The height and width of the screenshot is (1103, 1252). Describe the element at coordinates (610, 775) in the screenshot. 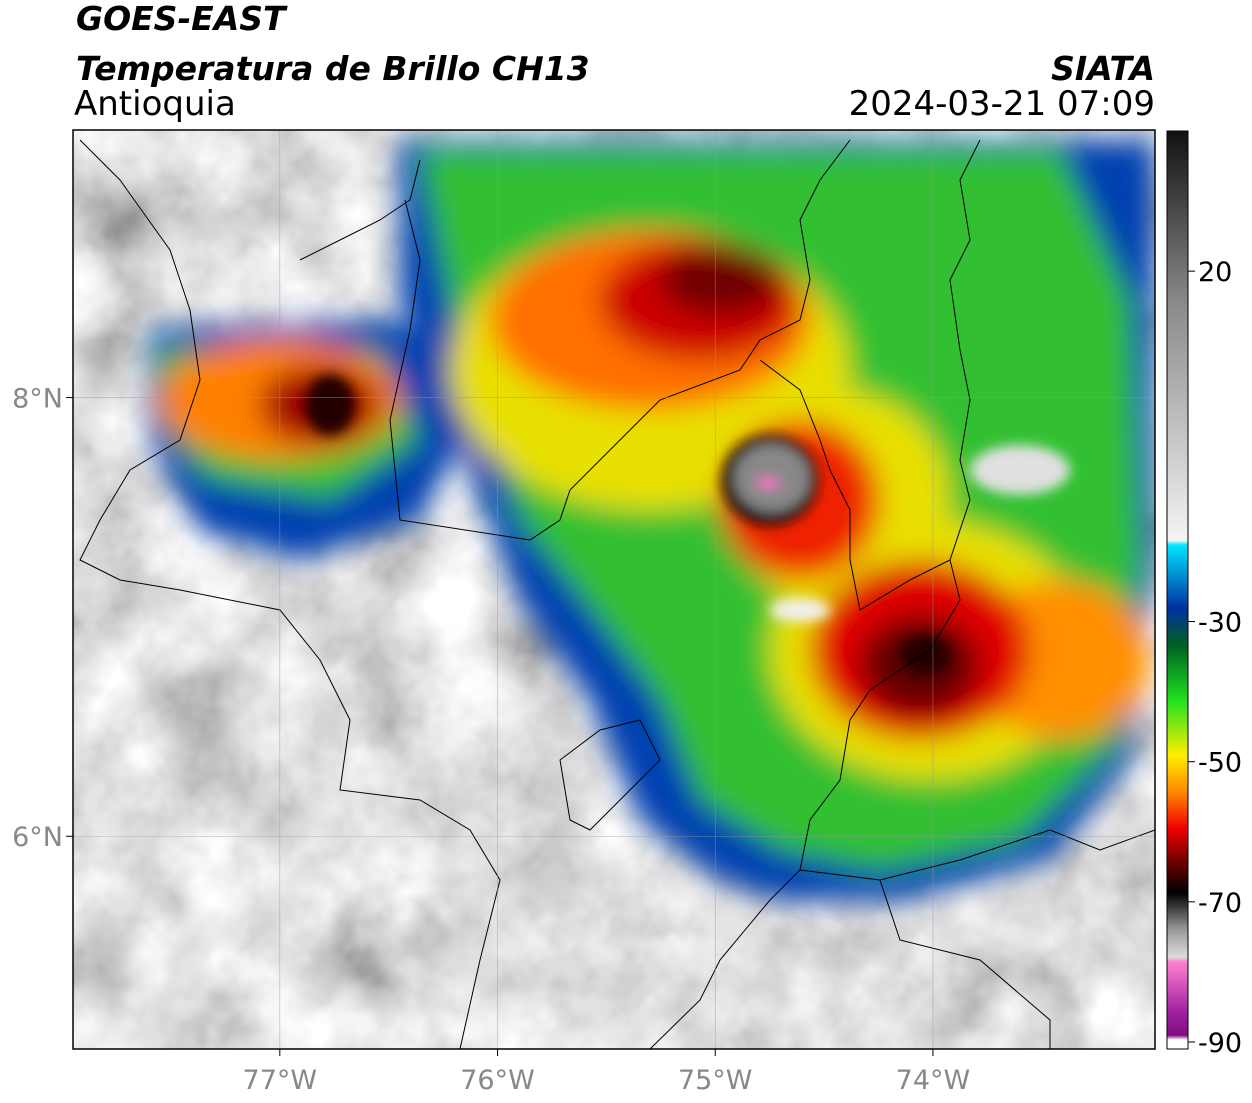

I see `municipal-border` at that location.